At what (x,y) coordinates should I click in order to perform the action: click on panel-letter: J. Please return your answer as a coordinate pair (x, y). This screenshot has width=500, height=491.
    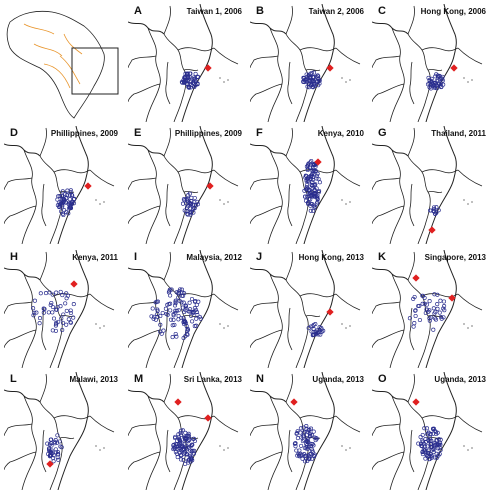
    Looking at the image, I should click on (259, 257).